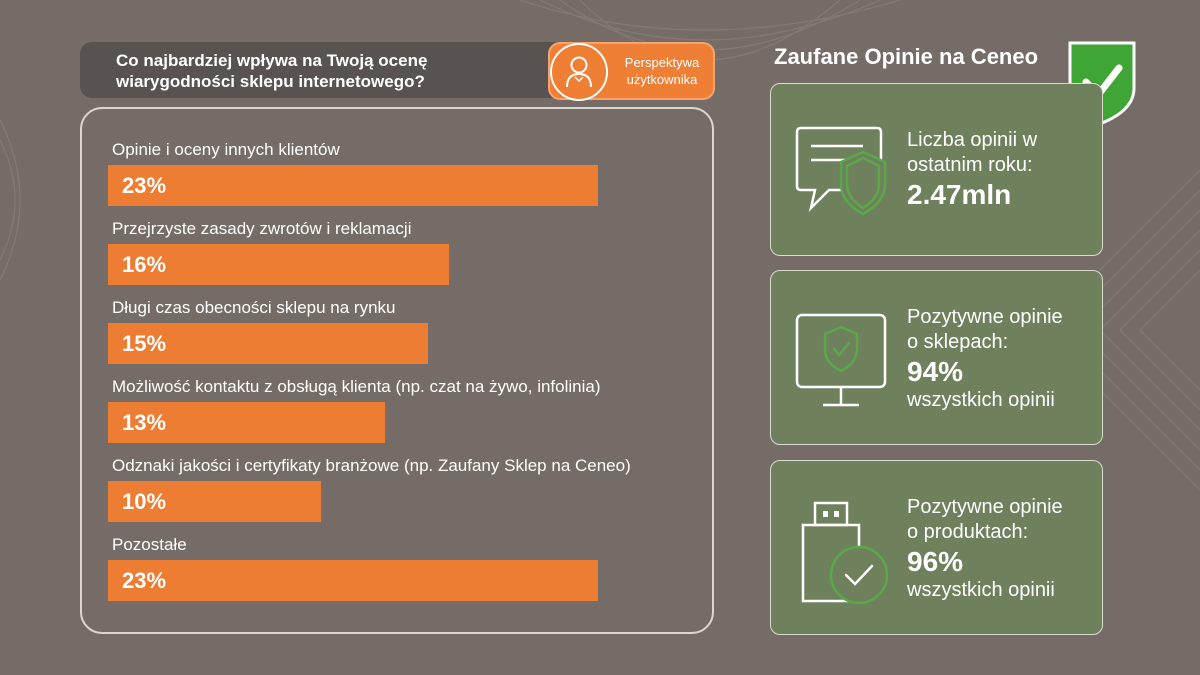  I want to click on chat-shield-icon, so click(841, 171).